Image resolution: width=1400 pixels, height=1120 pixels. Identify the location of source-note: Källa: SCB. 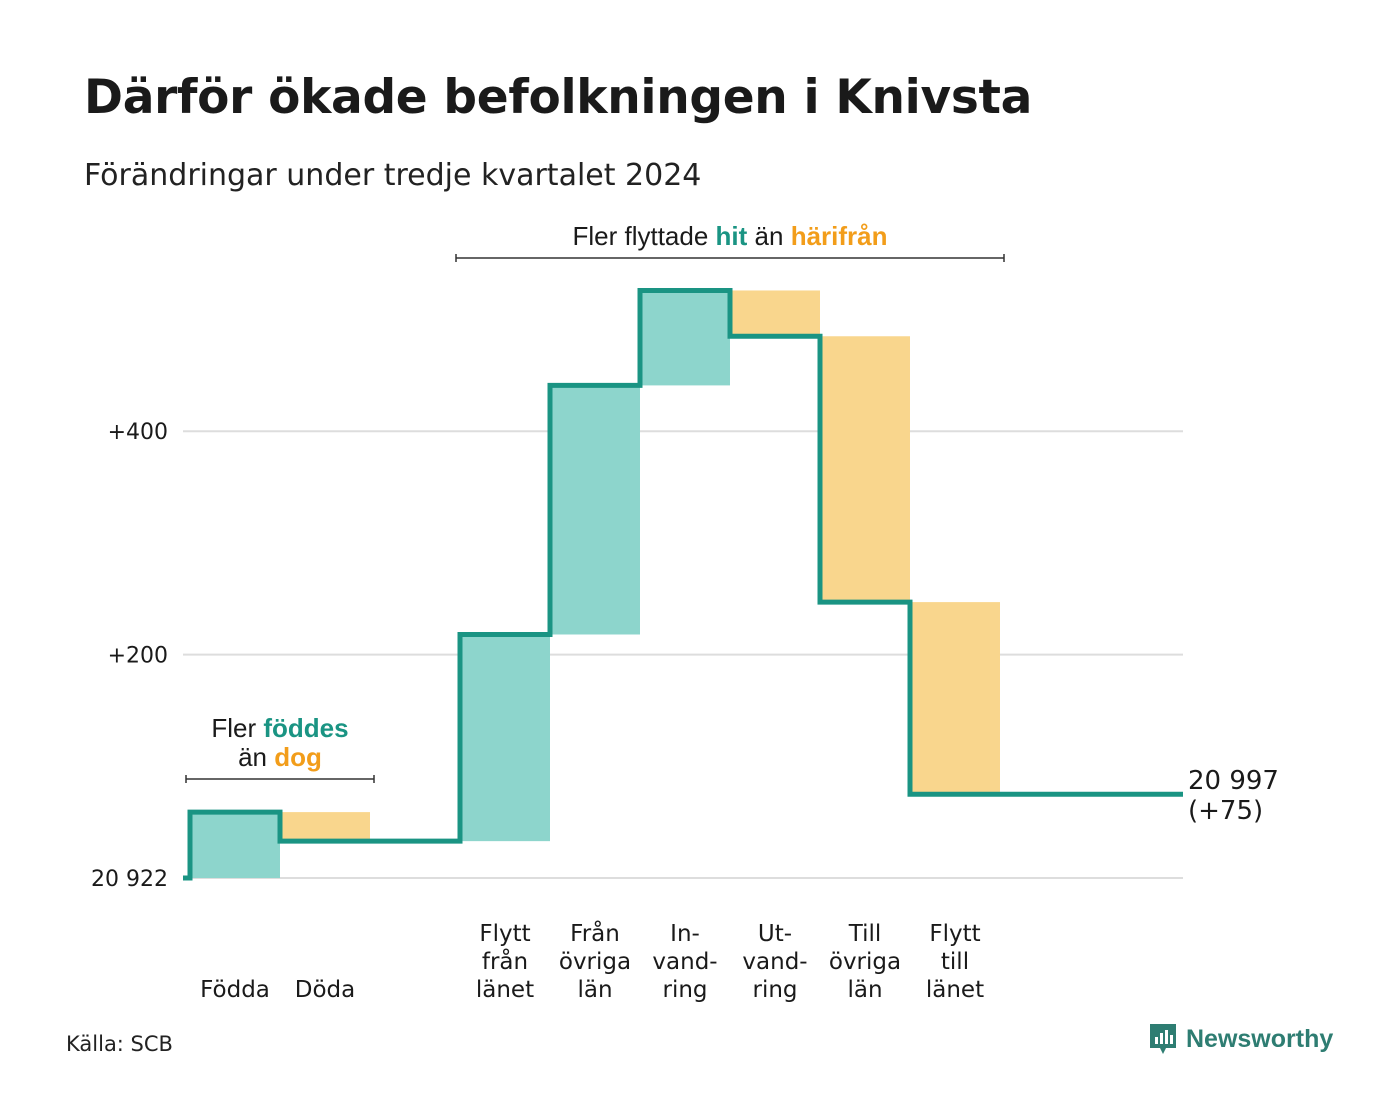
(119, 1044).